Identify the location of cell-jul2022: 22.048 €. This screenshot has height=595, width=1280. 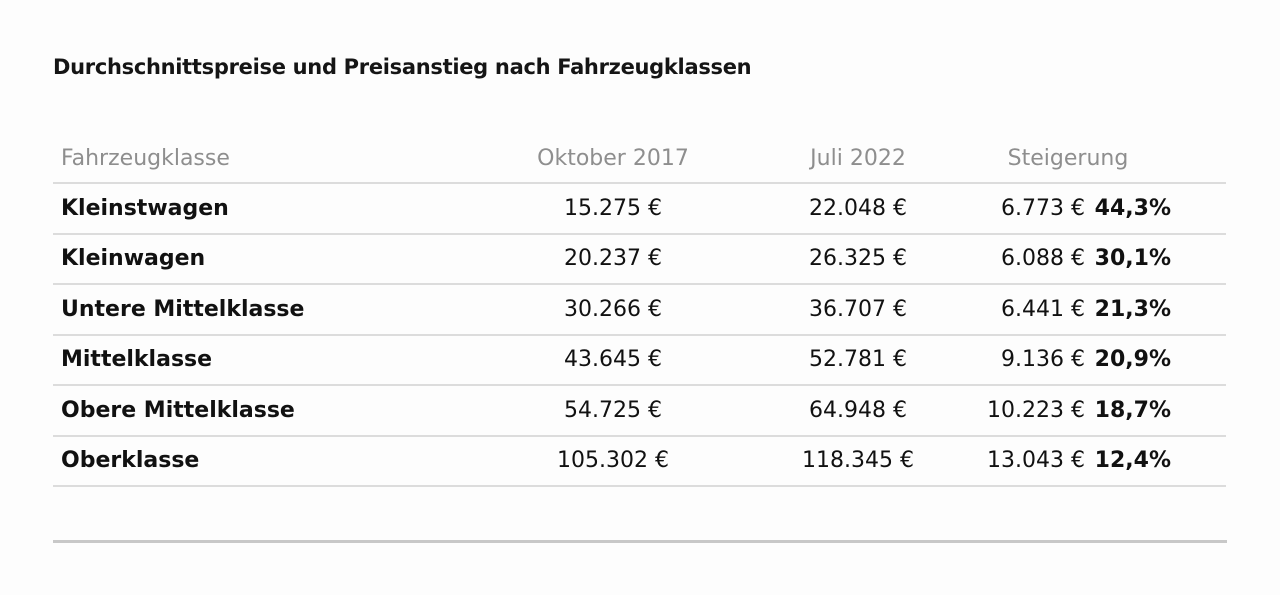
(858, 208).